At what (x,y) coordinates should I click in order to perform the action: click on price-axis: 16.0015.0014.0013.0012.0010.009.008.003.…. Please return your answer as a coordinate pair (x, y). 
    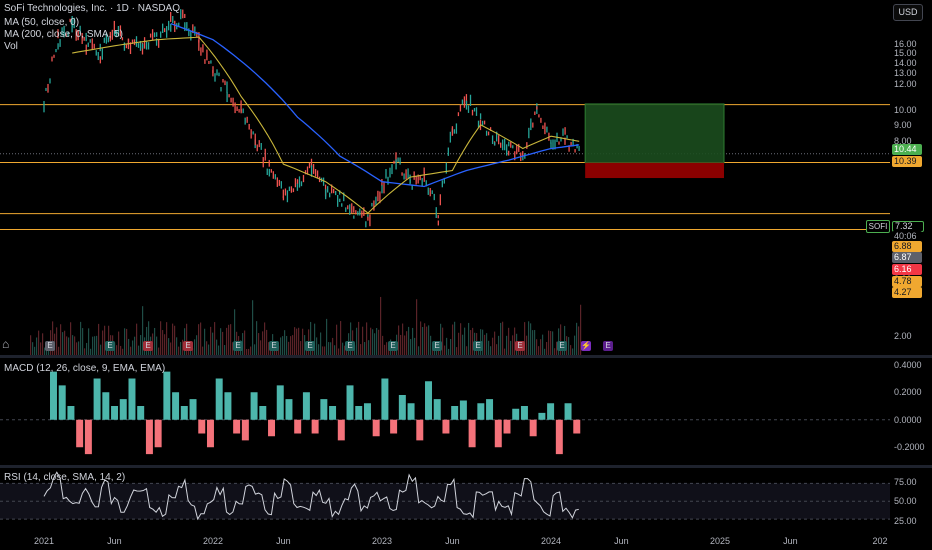
    Looking at the image, I should click on (911, 177).